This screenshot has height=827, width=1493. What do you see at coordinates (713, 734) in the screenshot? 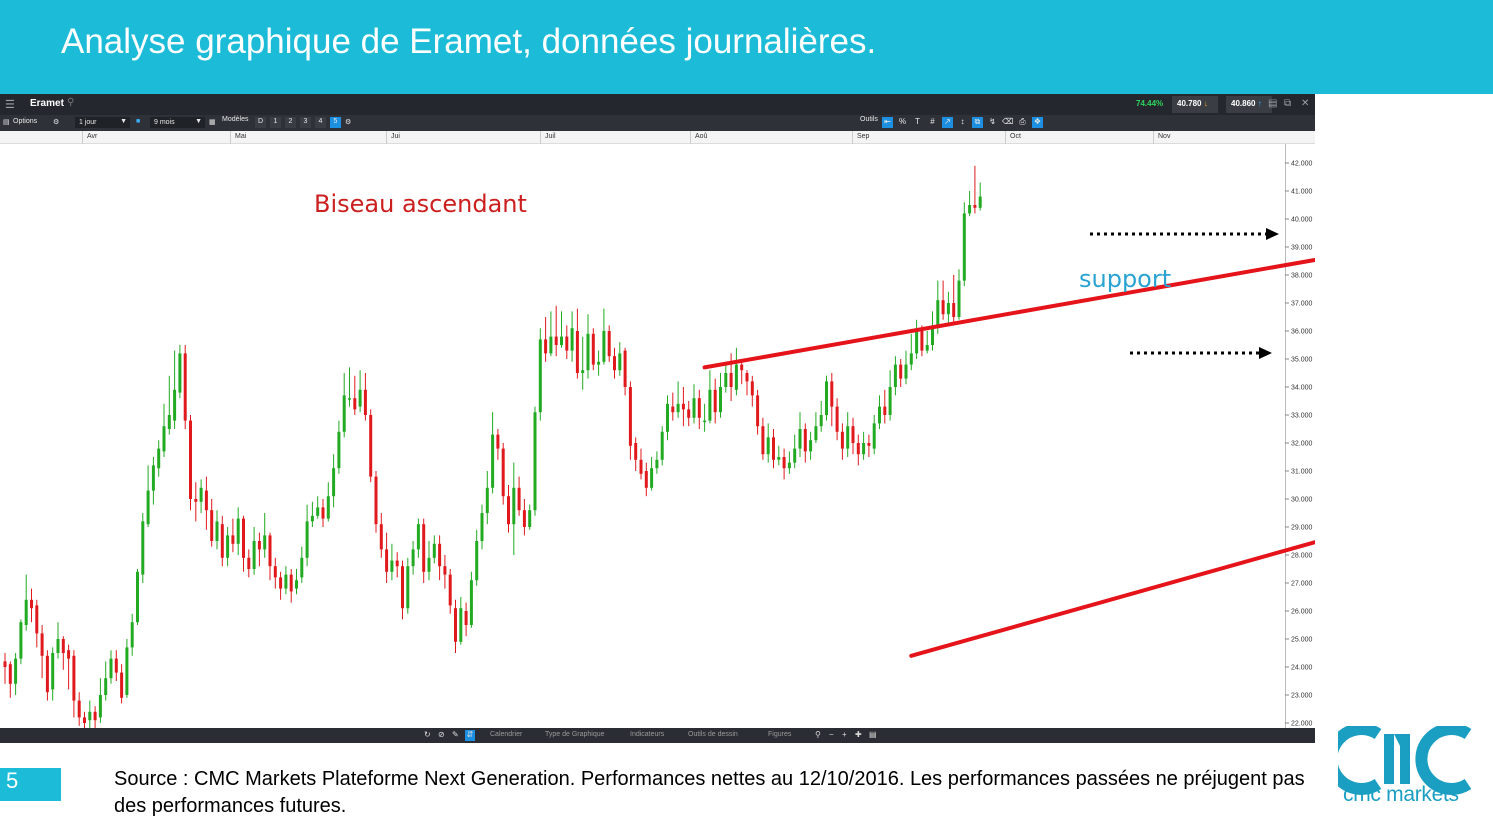
I see `tab-drawing-tools: Outils de dessin` at bounding box center [713, 734].